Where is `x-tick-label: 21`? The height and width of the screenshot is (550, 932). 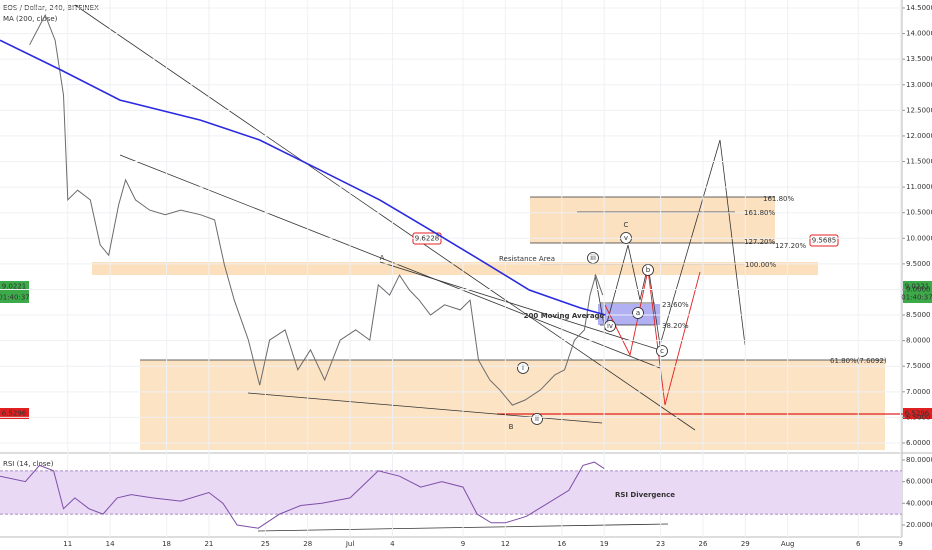
x-tick-label: 21 is located at coordinates (208, 544).